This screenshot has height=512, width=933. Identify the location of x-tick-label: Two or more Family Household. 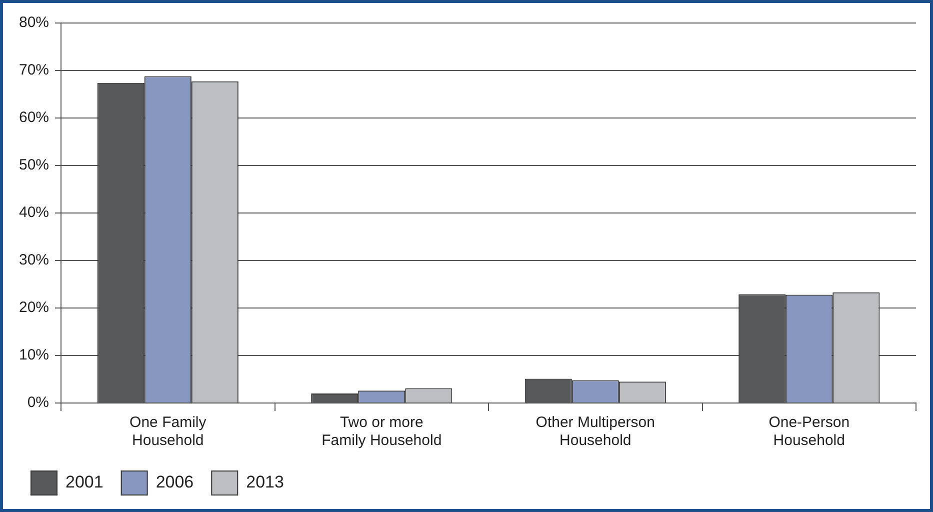
(382, 432).